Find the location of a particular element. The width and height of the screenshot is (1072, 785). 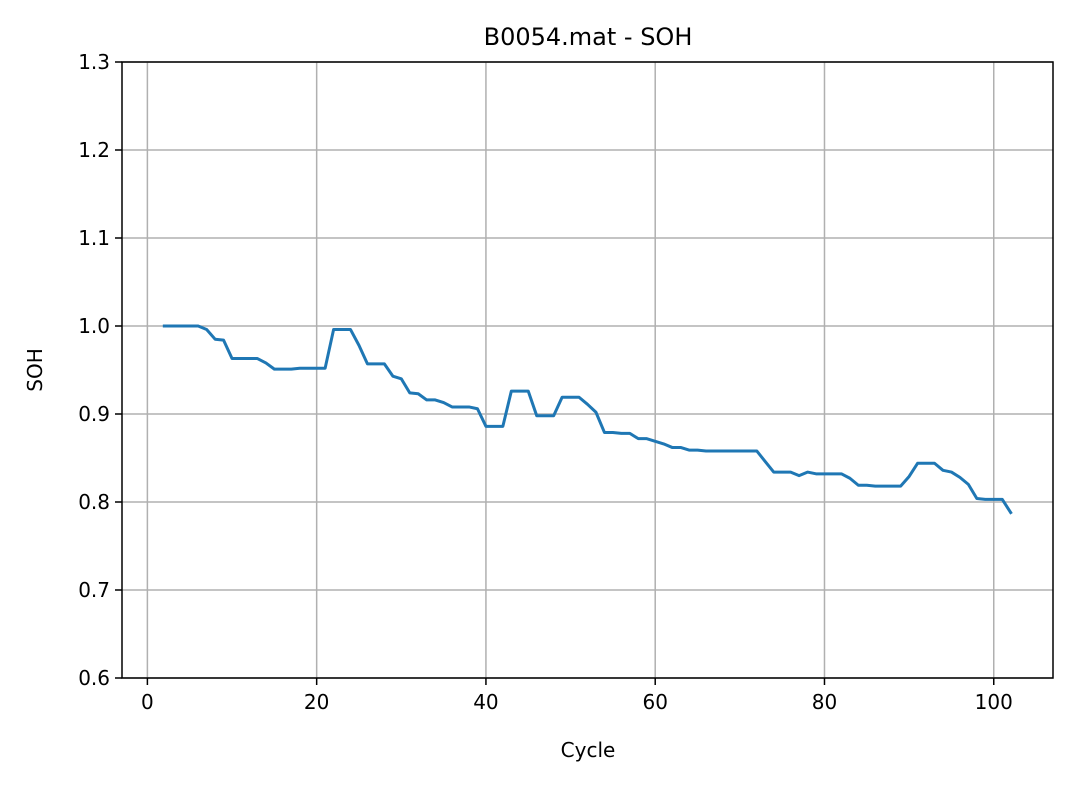

x-tick-label: 80 is located at coordinates (824, 702).